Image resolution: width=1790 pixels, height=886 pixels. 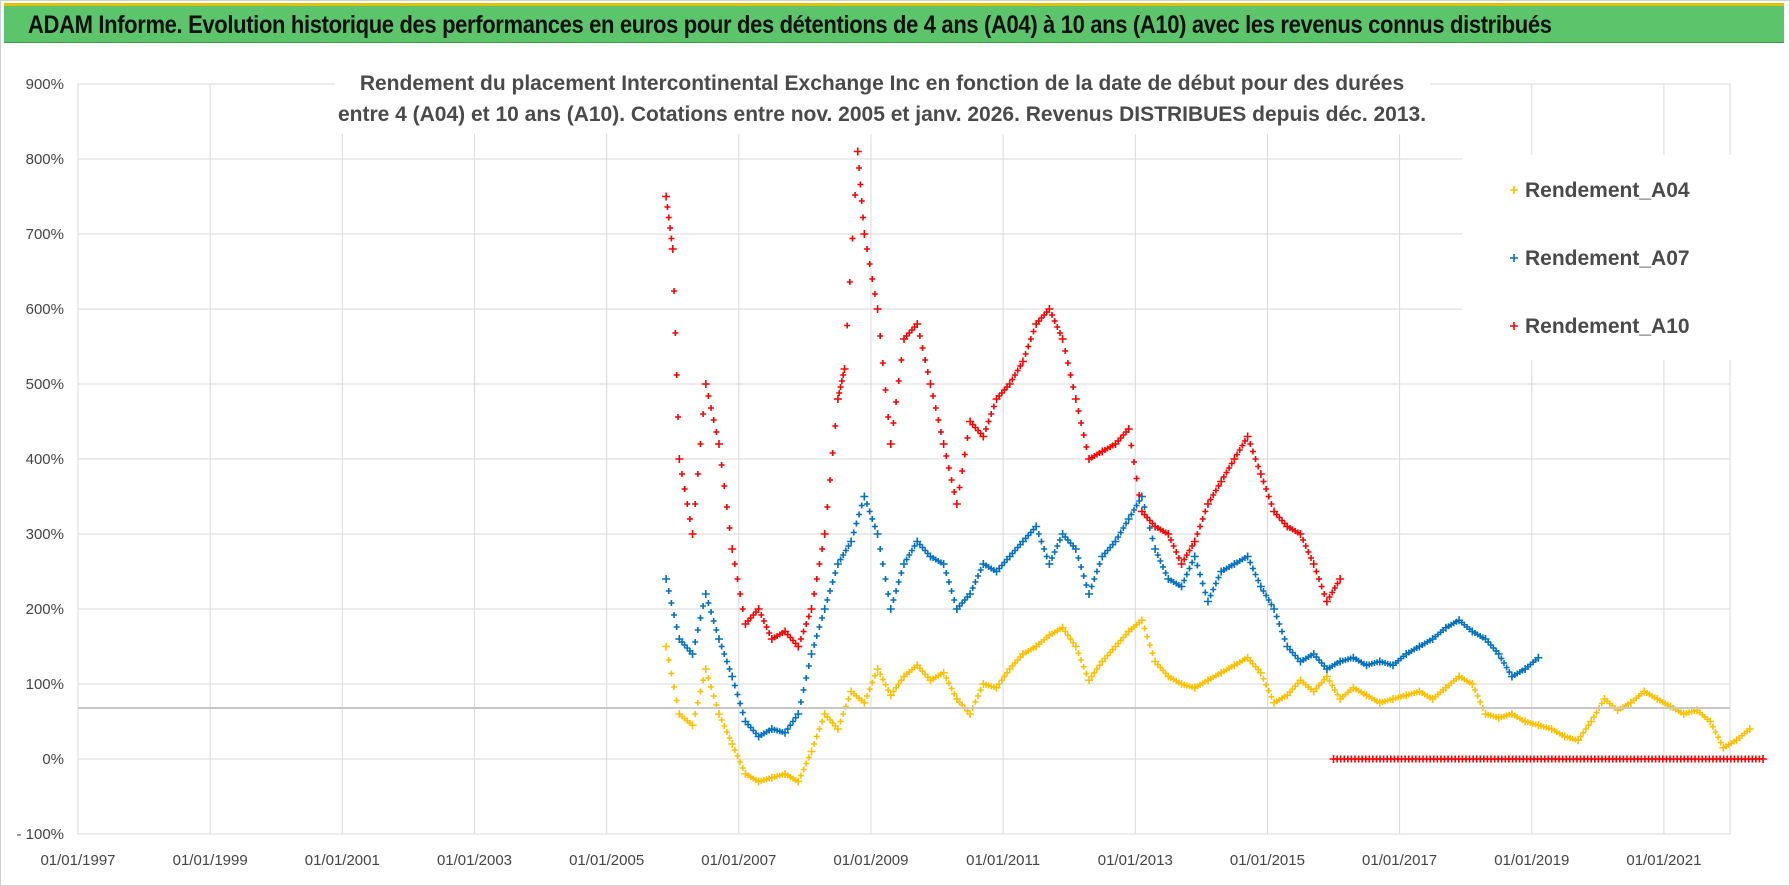 I want to click on x-tick-label: 01/01/2011, so click(x=1003, y=860).